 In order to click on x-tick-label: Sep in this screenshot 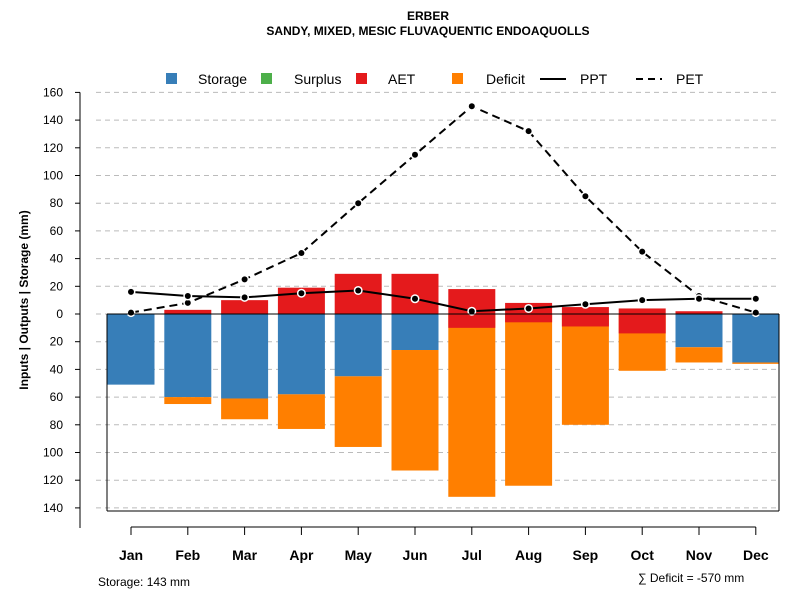, I will do `click(586, 555)`.